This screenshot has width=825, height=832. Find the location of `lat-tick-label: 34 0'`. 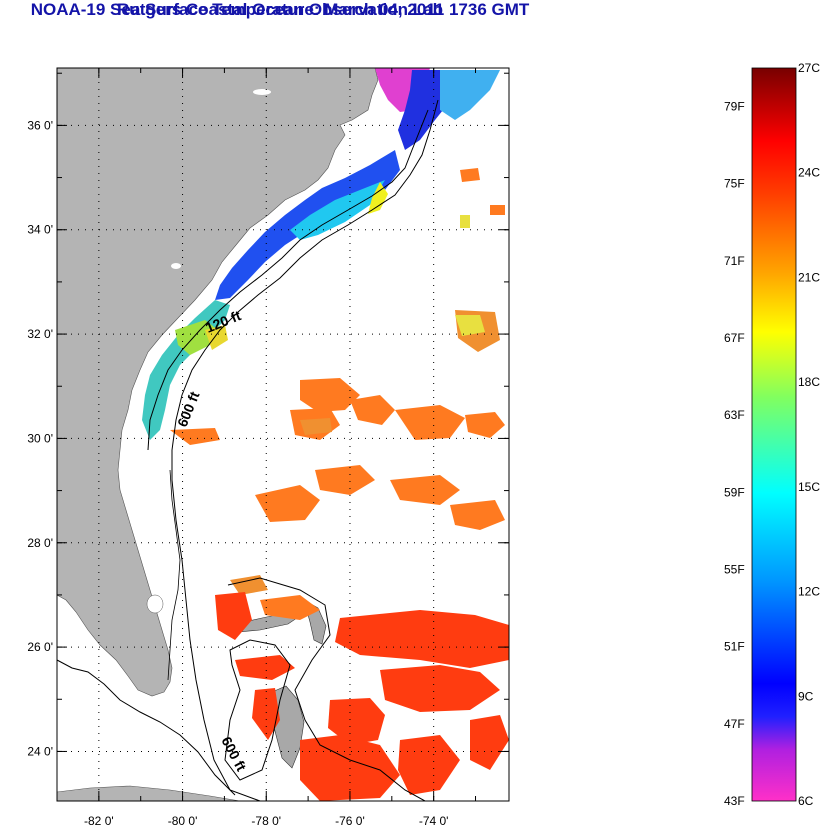

lat-tick-label: 34 0' is located at coordinates (40, 230).